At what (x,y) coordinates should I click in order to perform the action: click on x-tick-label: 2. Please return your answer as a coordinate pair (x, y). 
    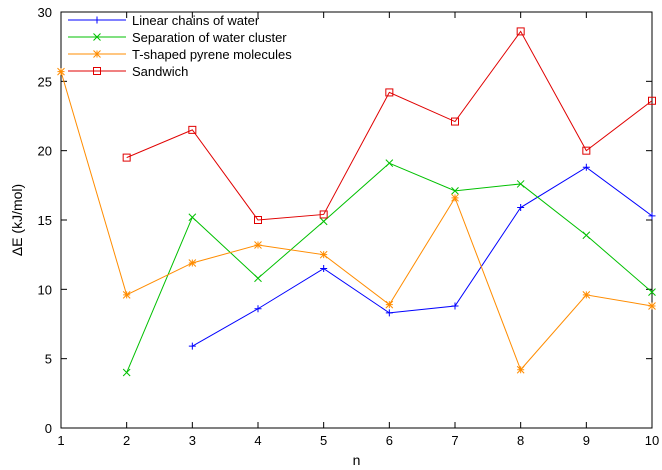
    Looking at the image, I should click on (126, 440).